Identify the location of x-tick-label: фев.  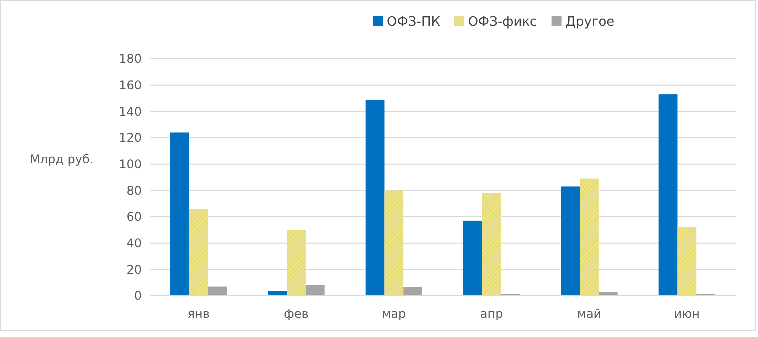
(296, 314).